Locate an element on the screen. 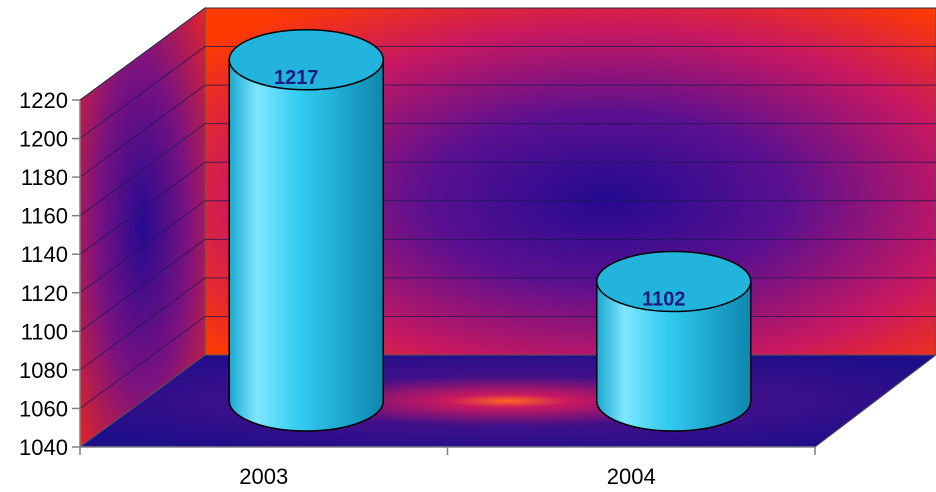 The image size is (936, 492). y-tick-label: 1040 is located at coordinates (43, 447).